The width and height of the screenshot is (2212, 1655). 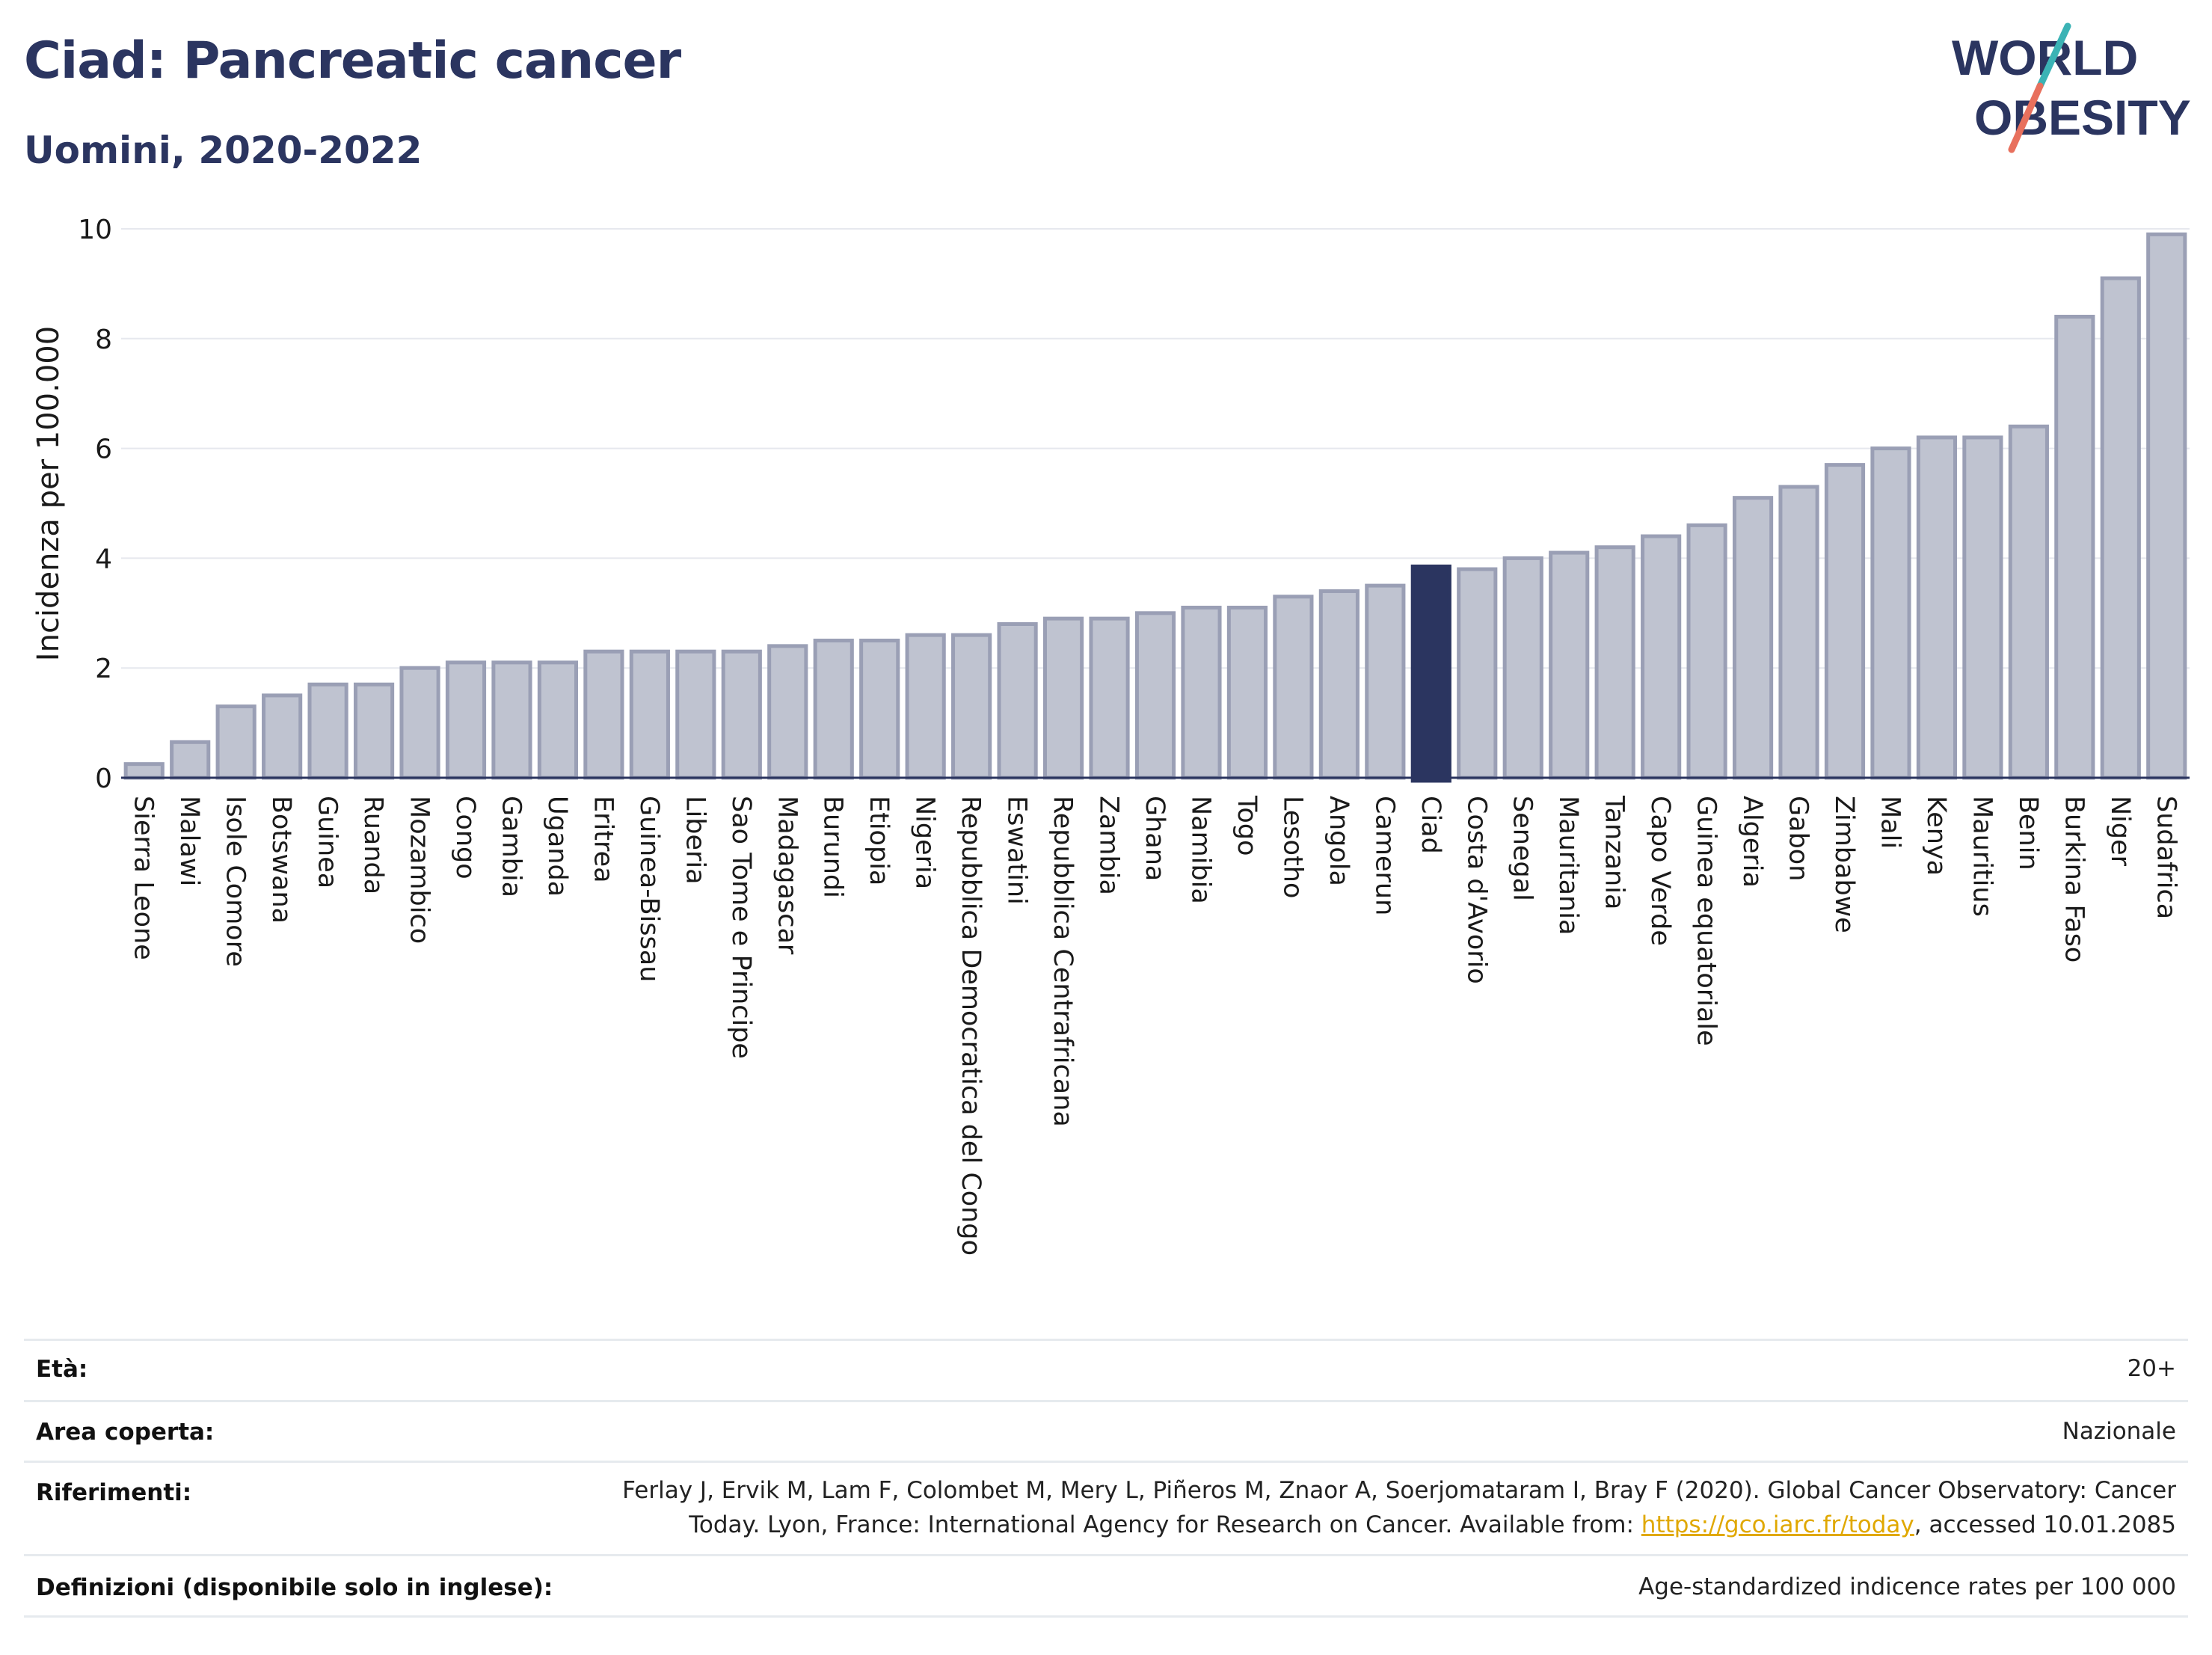 I want to click on reference-accessed: , accessed 10.01.2085, so click(x=2045, y=1524).